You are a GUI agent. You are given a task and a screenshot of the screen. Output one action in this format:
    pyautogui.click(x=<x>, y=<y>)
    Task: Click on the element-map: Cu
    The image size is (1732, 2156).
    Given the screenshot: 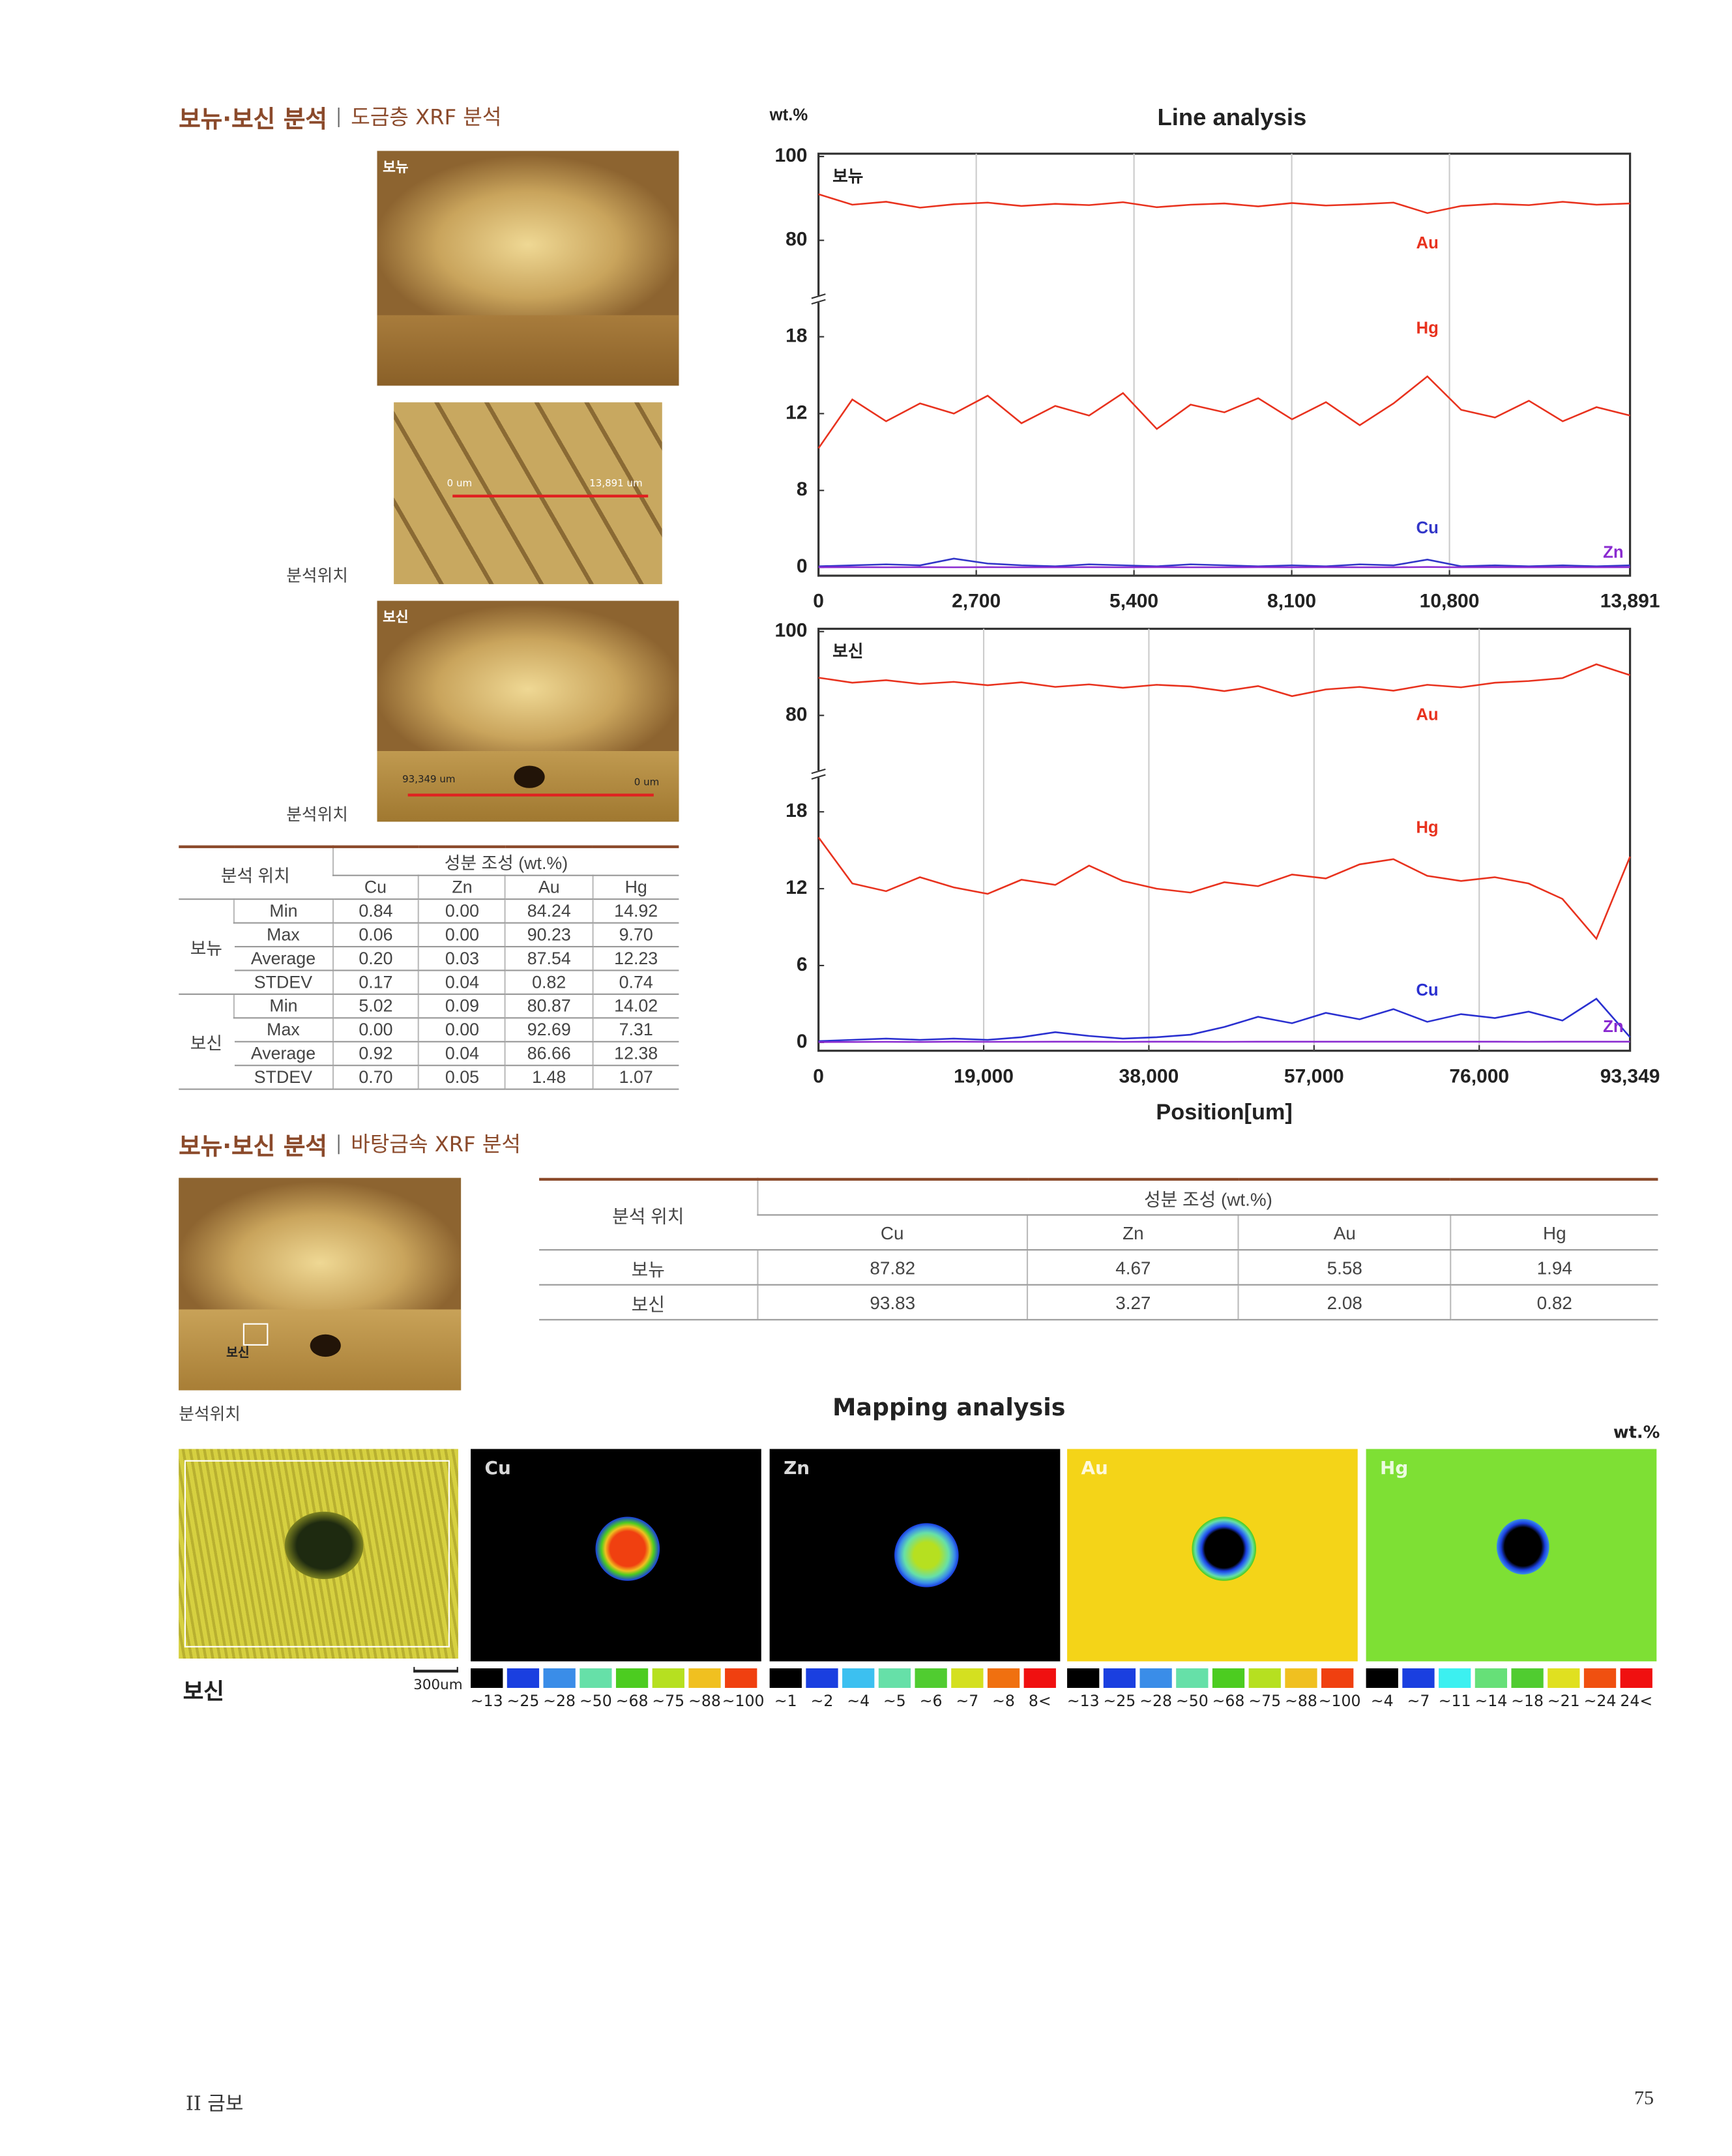 What is the action you would take?
    pyautogui.click(x=616, y=1555)
    